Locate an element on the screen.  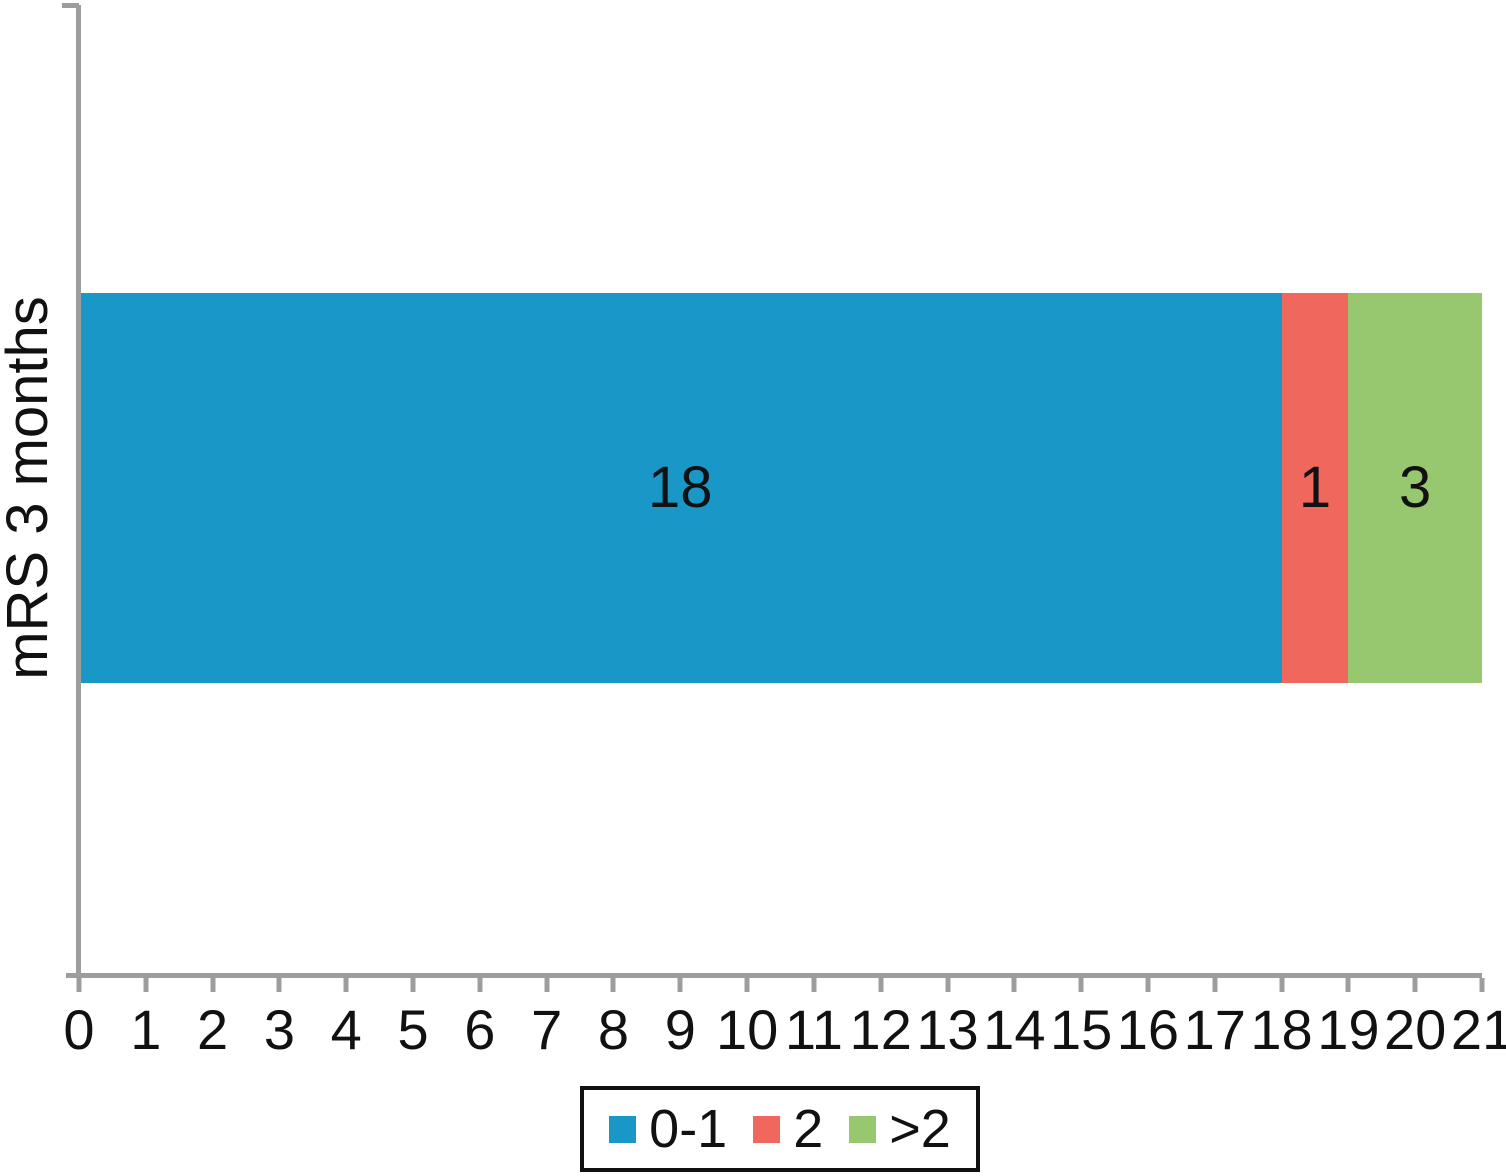
x-tick-label: 7 is located at coordinates (547, 1029).